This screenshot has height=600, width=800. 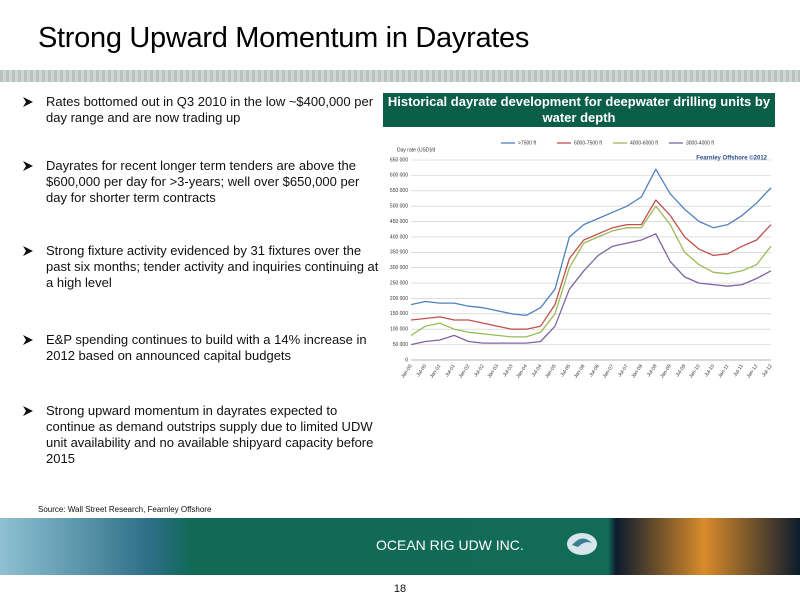 What do you see at coordinates (652, 370) in the screenshot?
I see `x-tick-label: Jul-08` at bounding box center [652, 370].